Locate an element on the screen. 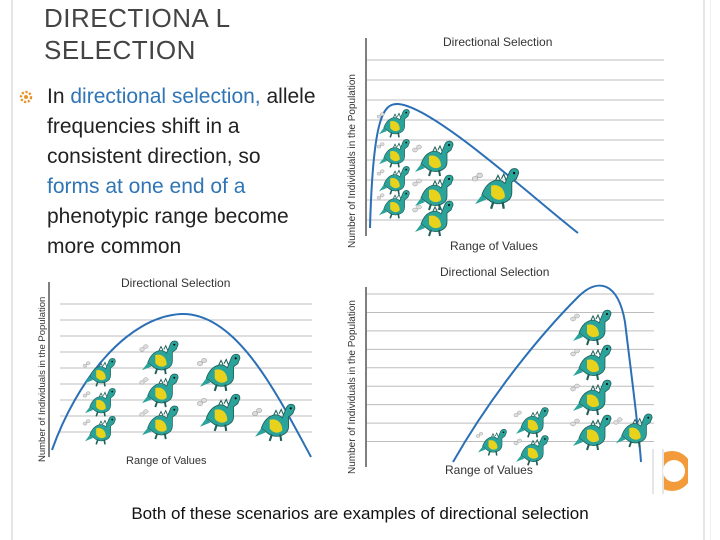 The width and height of the screenshot is (720, 540). gear-bullet-icon is located at coordinates (26, 97).